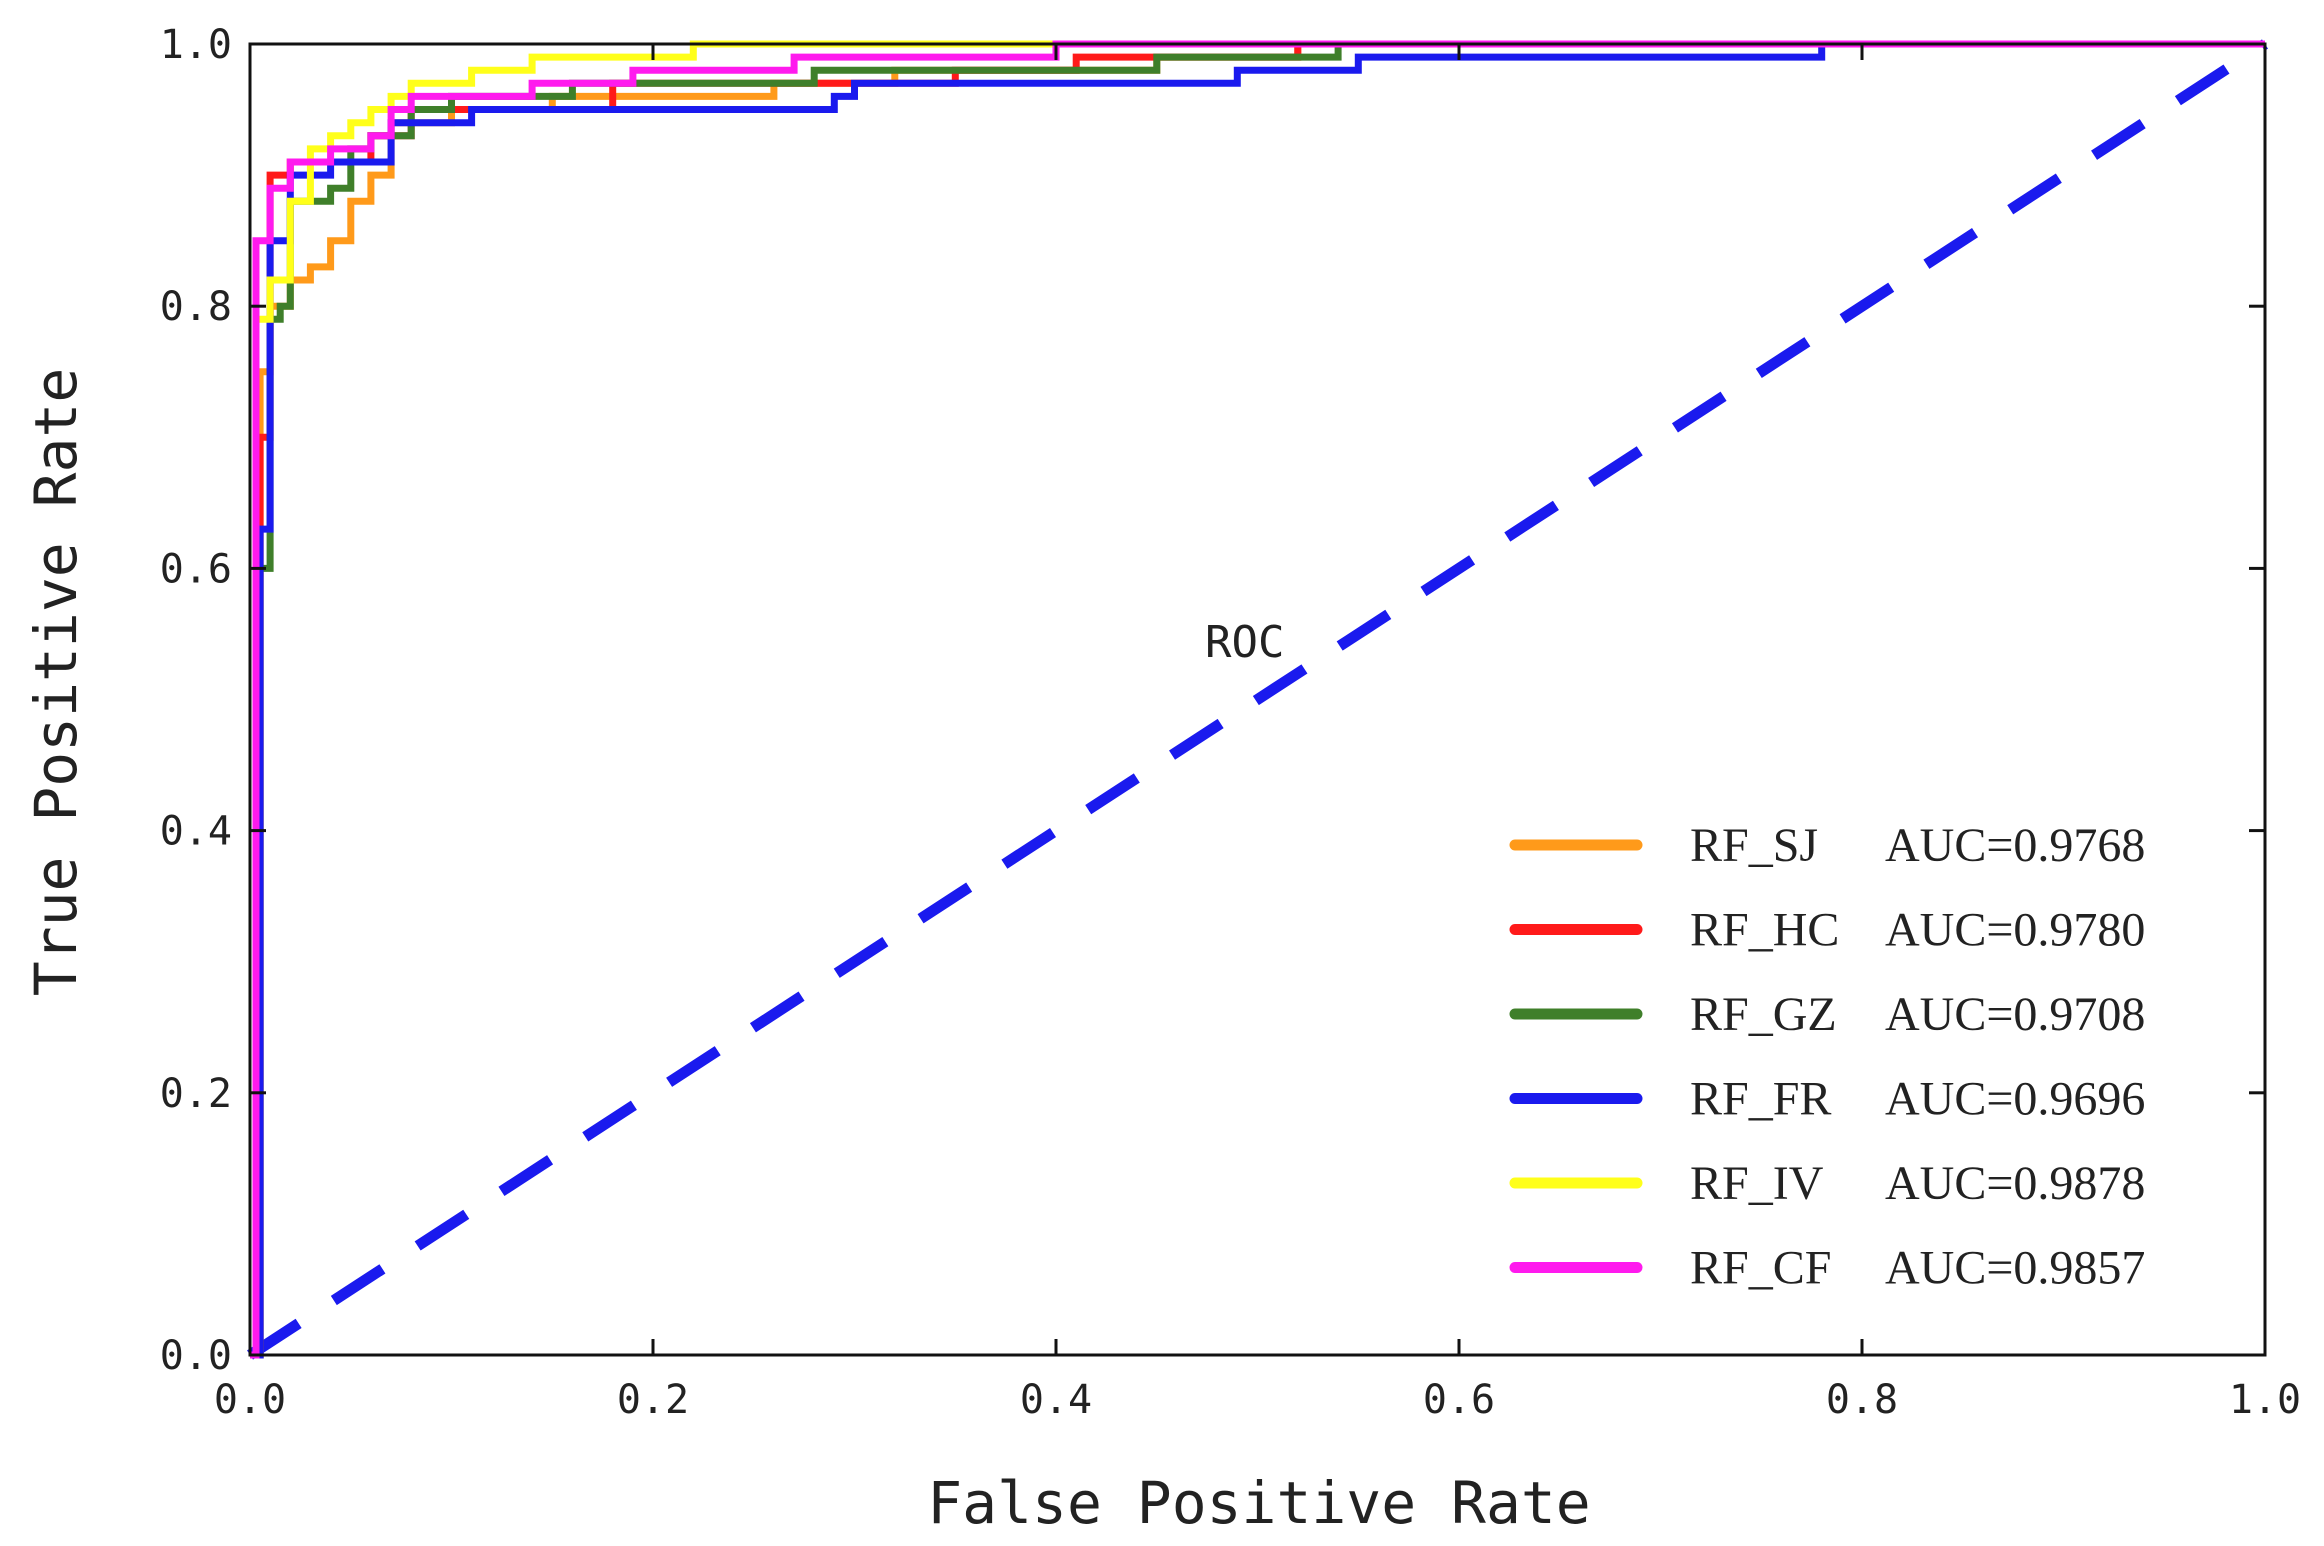 This screenshot has width=2324, height=1546. What do you see at coordinates (2015, 1268) in the screenshot?
I see `legend-auc-rf-cf: AUC=0.9857` at bounding box center [2015, 1268].